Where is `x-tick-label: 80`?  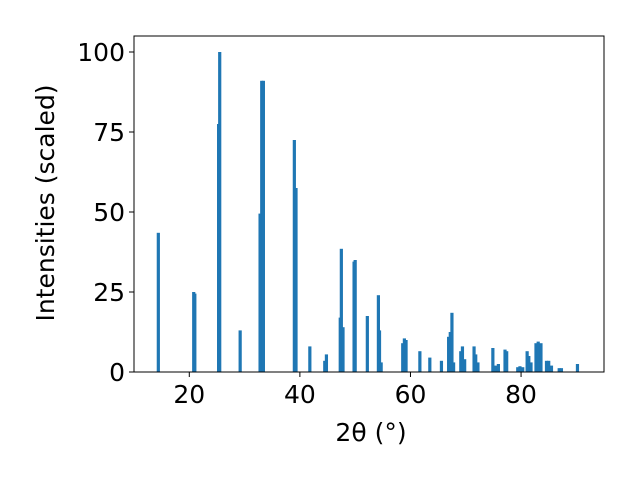
x-tick-label: 80 is located at coordinates (521, 394).